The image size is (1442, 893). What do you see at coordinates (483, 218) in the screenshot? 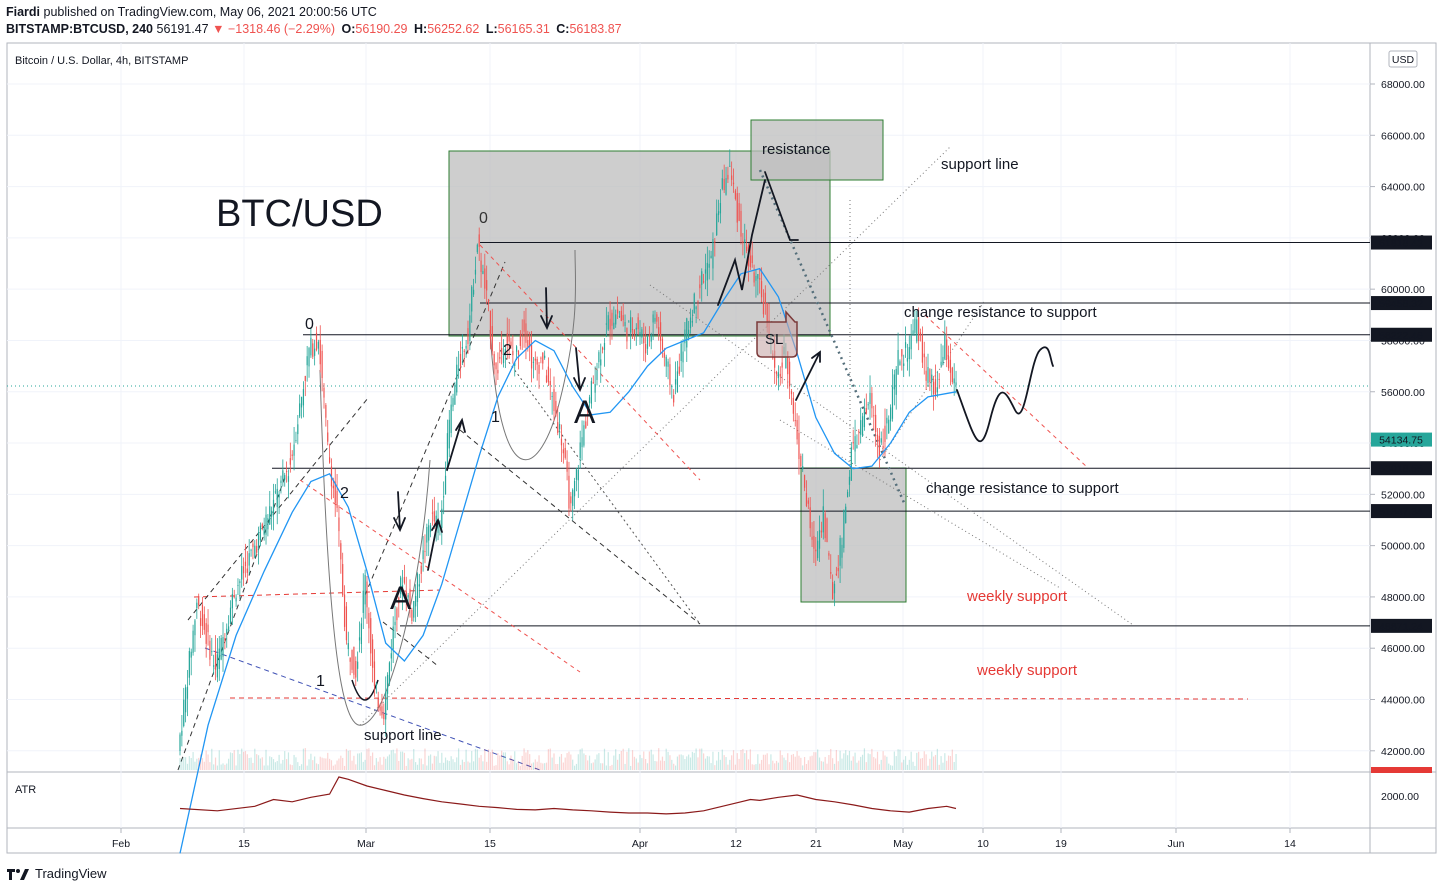
I see `wave-0-b: 0` at bounding box center [483, 218].